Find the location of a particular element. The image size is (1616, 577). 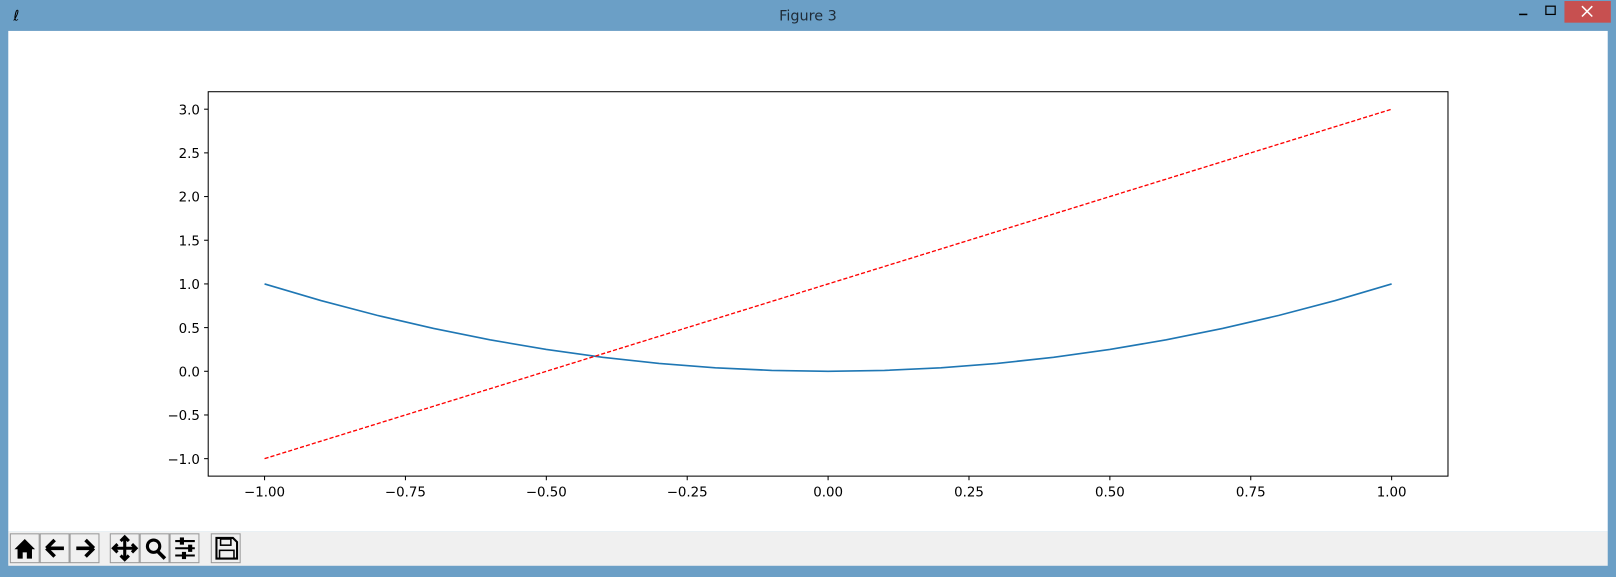

home-button is located at coordinates (24, 548).